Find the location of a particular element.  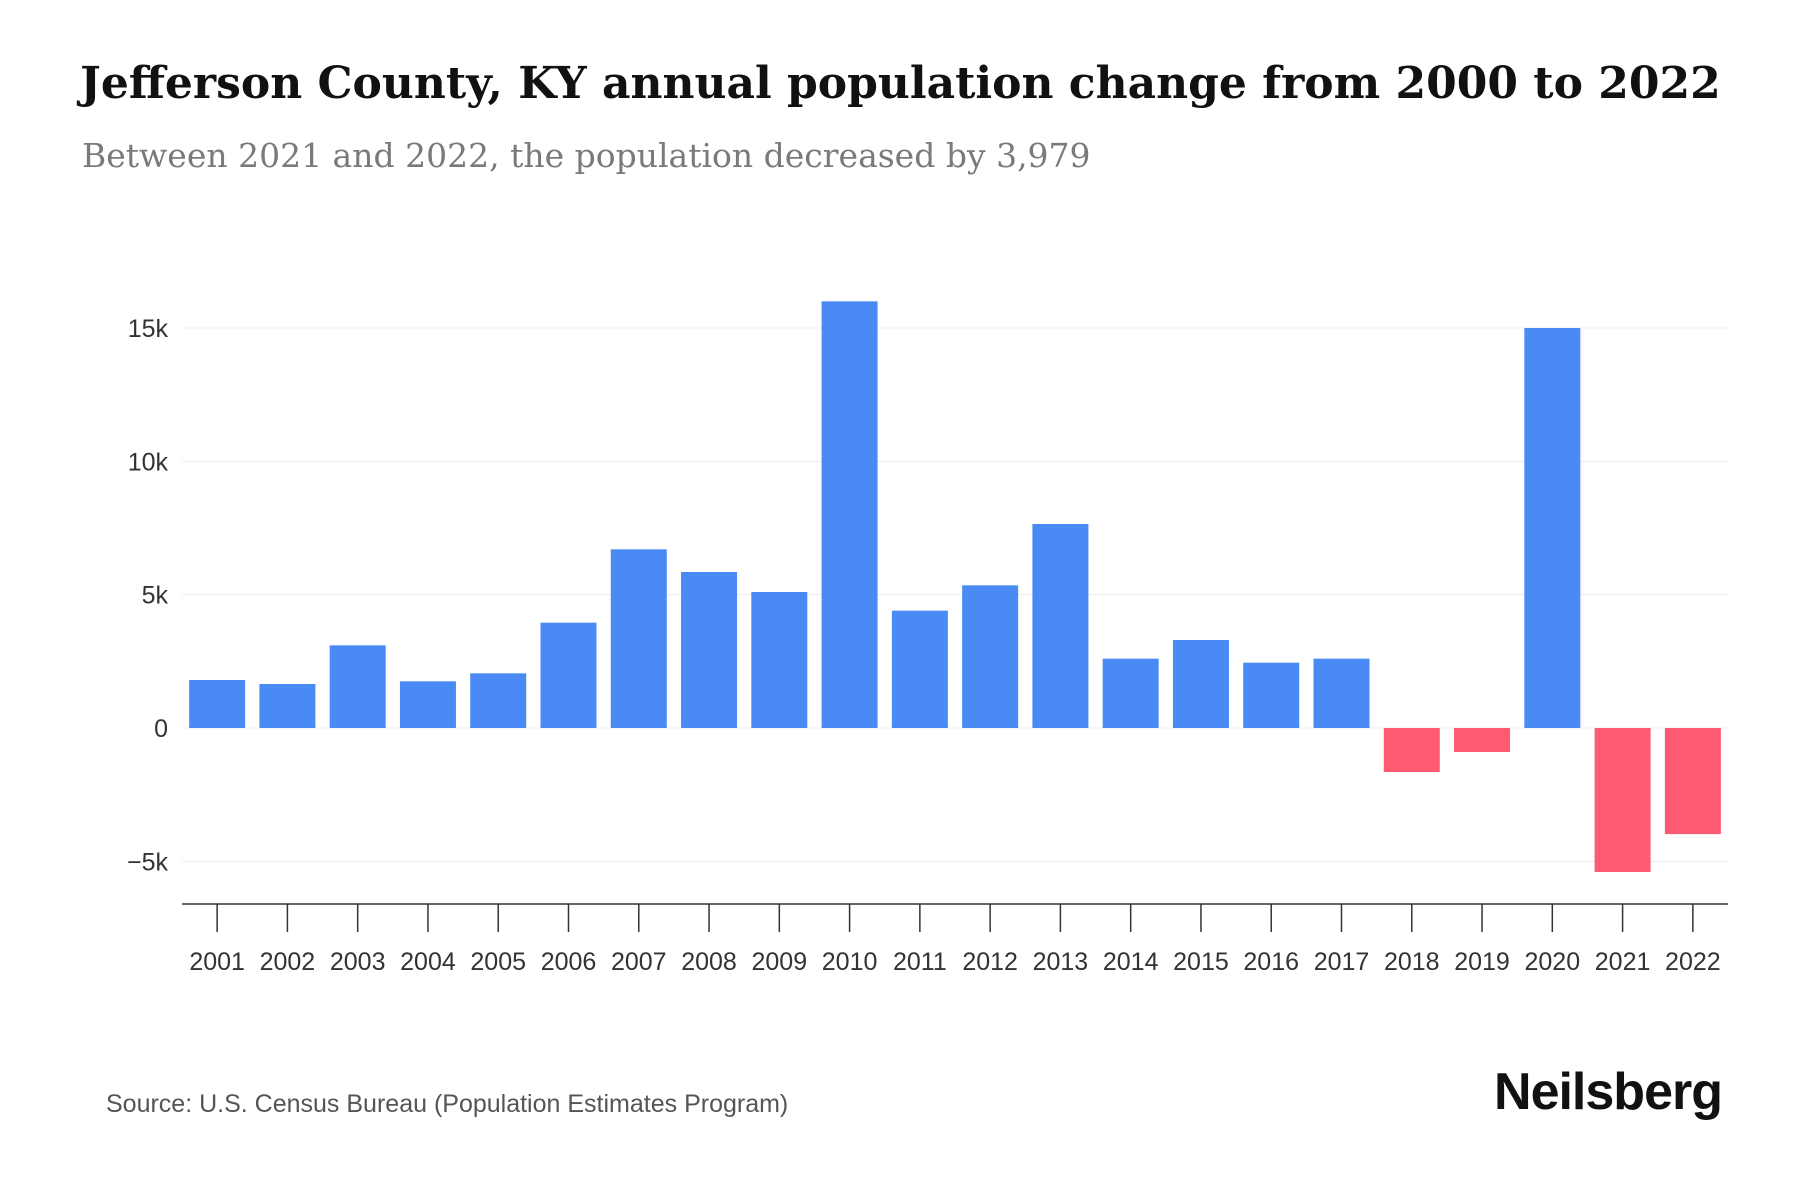

x-tick-label: 2015 is located at coordinates (1201, 962).